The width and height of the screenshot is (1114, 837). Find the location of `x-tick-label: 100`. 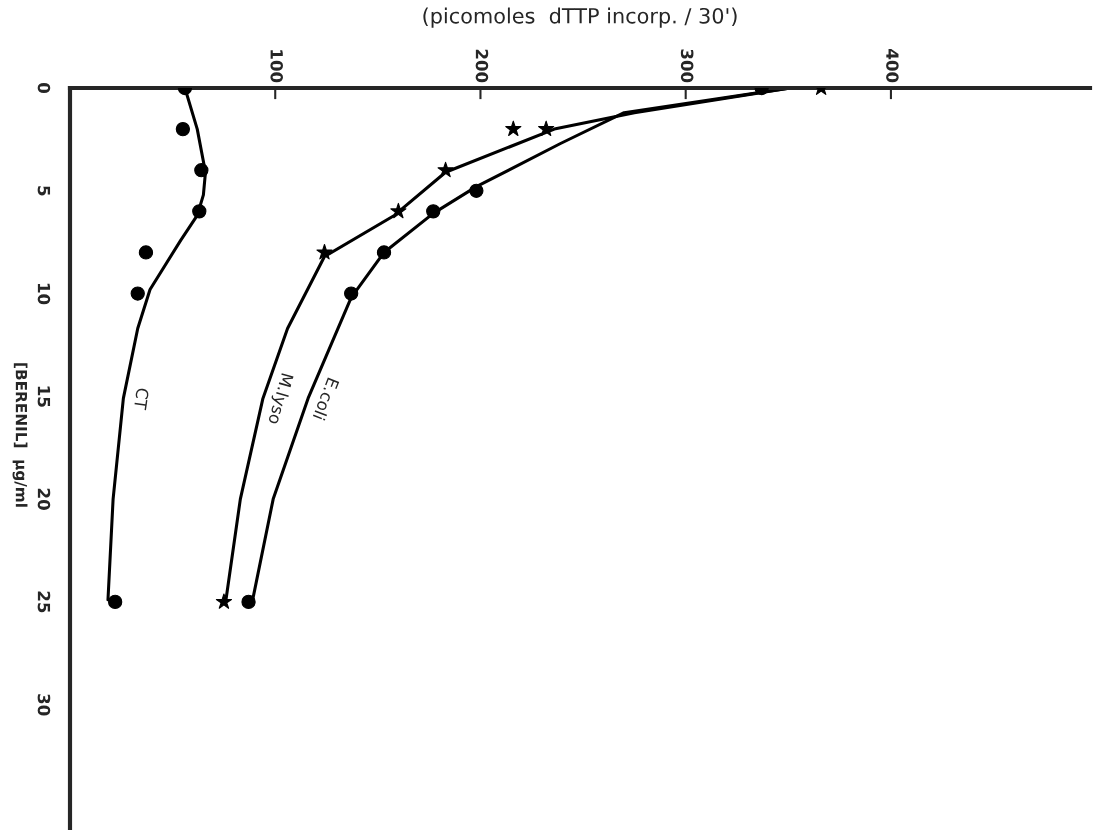

x-tick-label: 100 is located at coordinates (276, 66).